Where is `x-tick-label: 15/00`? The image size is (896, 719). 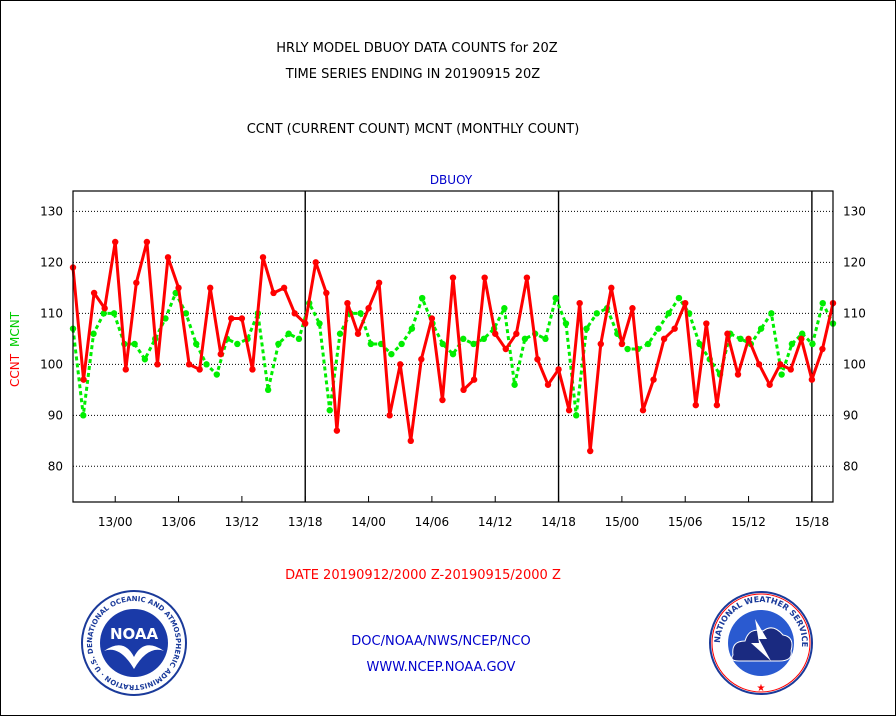 x-tick-label: 15/00 is located at coordinates (622, 522).